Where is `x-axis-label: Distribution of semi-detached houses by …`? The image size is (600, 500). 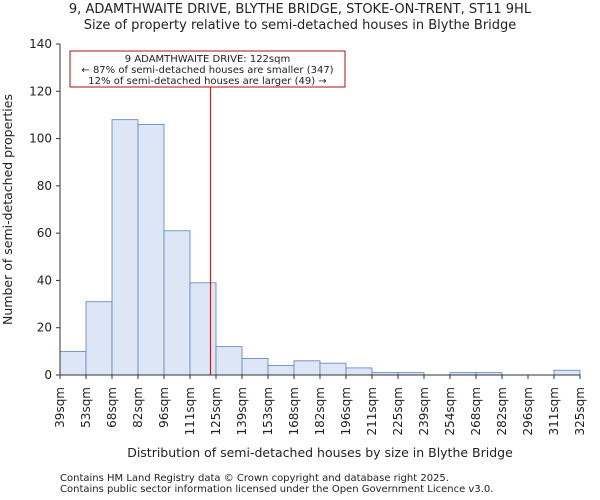
x-axis-label: Distribution of semi-detached houses by … is located at coordinates (320, 452).